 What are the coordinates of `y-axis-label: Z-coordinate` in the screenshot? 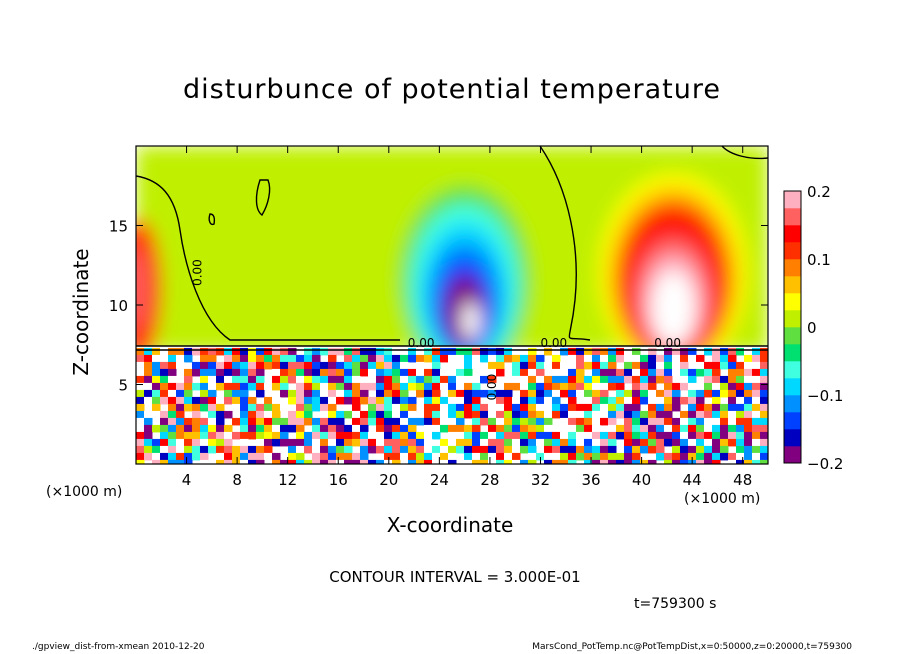 It's located at (81, 312).